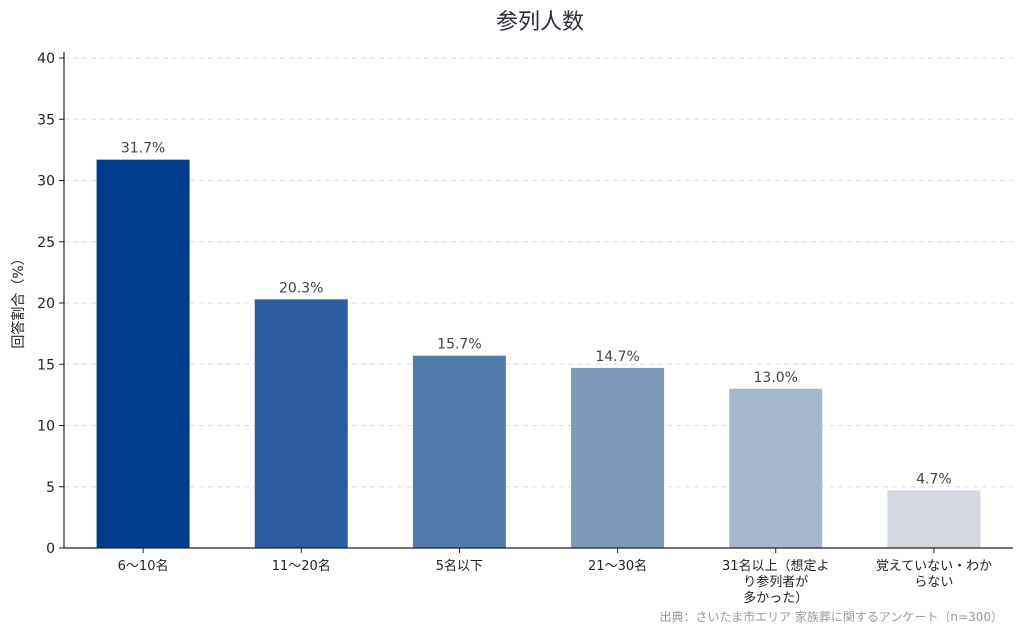  I want to click on y-tick-label: 40, so click(46, 59).